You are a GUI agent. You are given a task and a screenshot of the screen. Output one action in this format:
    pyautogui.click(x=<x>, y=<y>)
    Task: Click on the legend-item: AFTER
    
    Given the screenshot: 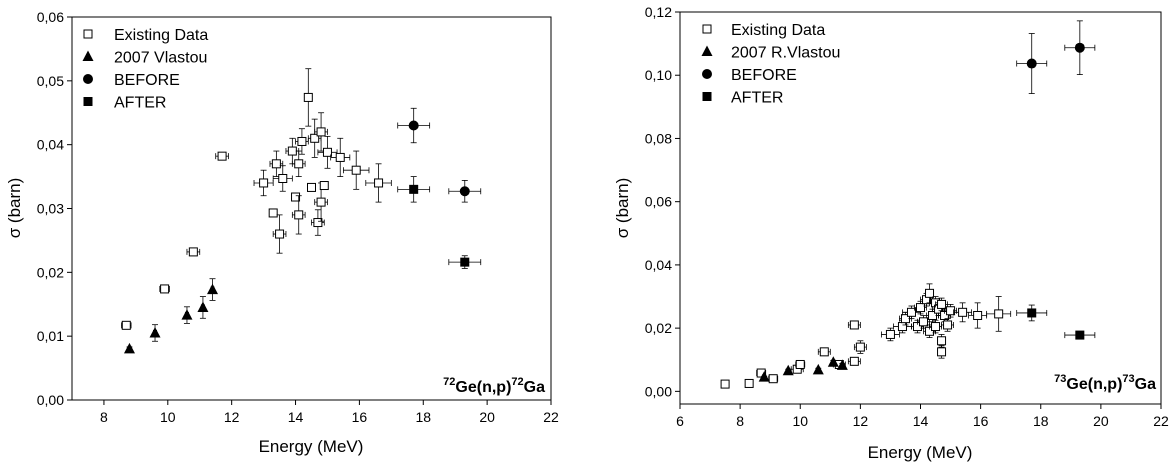 What is the action you would take?
    pyautogui.click(x=742, y=98)
    